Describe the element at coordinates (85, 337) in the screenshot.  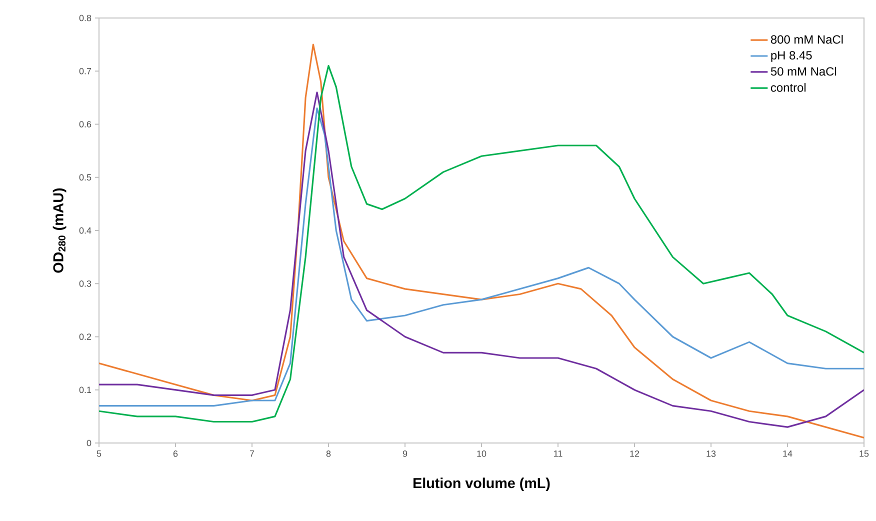
I see `y-tick-label: 0.2` at that location.